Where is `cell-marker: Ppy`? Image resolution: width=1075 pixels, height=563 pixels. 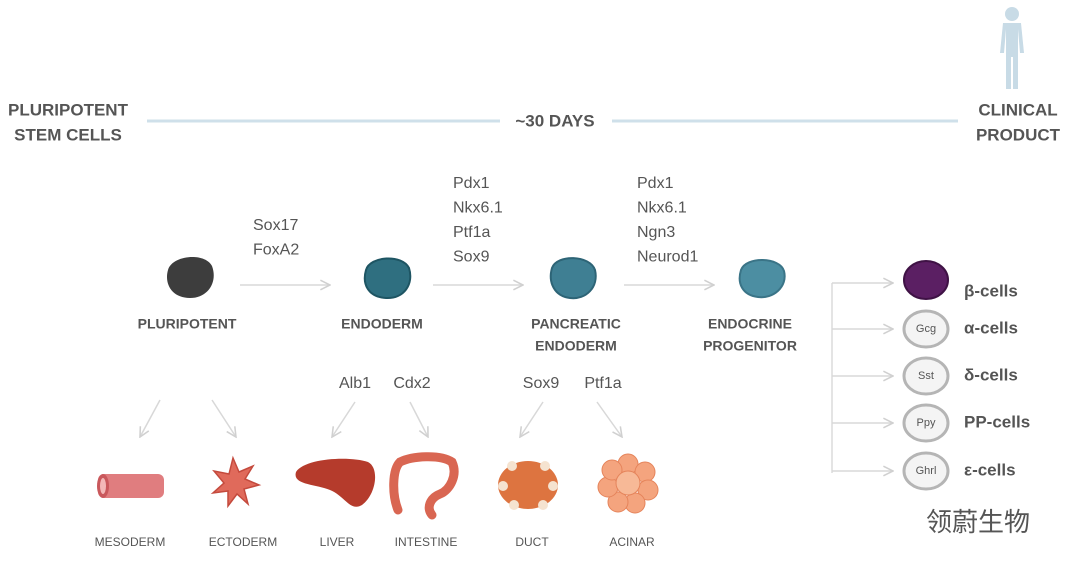 cell-marker: Ppy is located at coordinates (926, 423).